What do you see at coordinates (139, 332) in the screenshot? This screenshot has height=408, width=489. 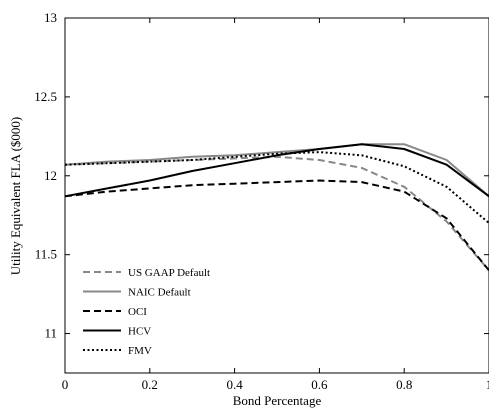 I see `legend-label-3: HCV` at bounding box center [139, 332].